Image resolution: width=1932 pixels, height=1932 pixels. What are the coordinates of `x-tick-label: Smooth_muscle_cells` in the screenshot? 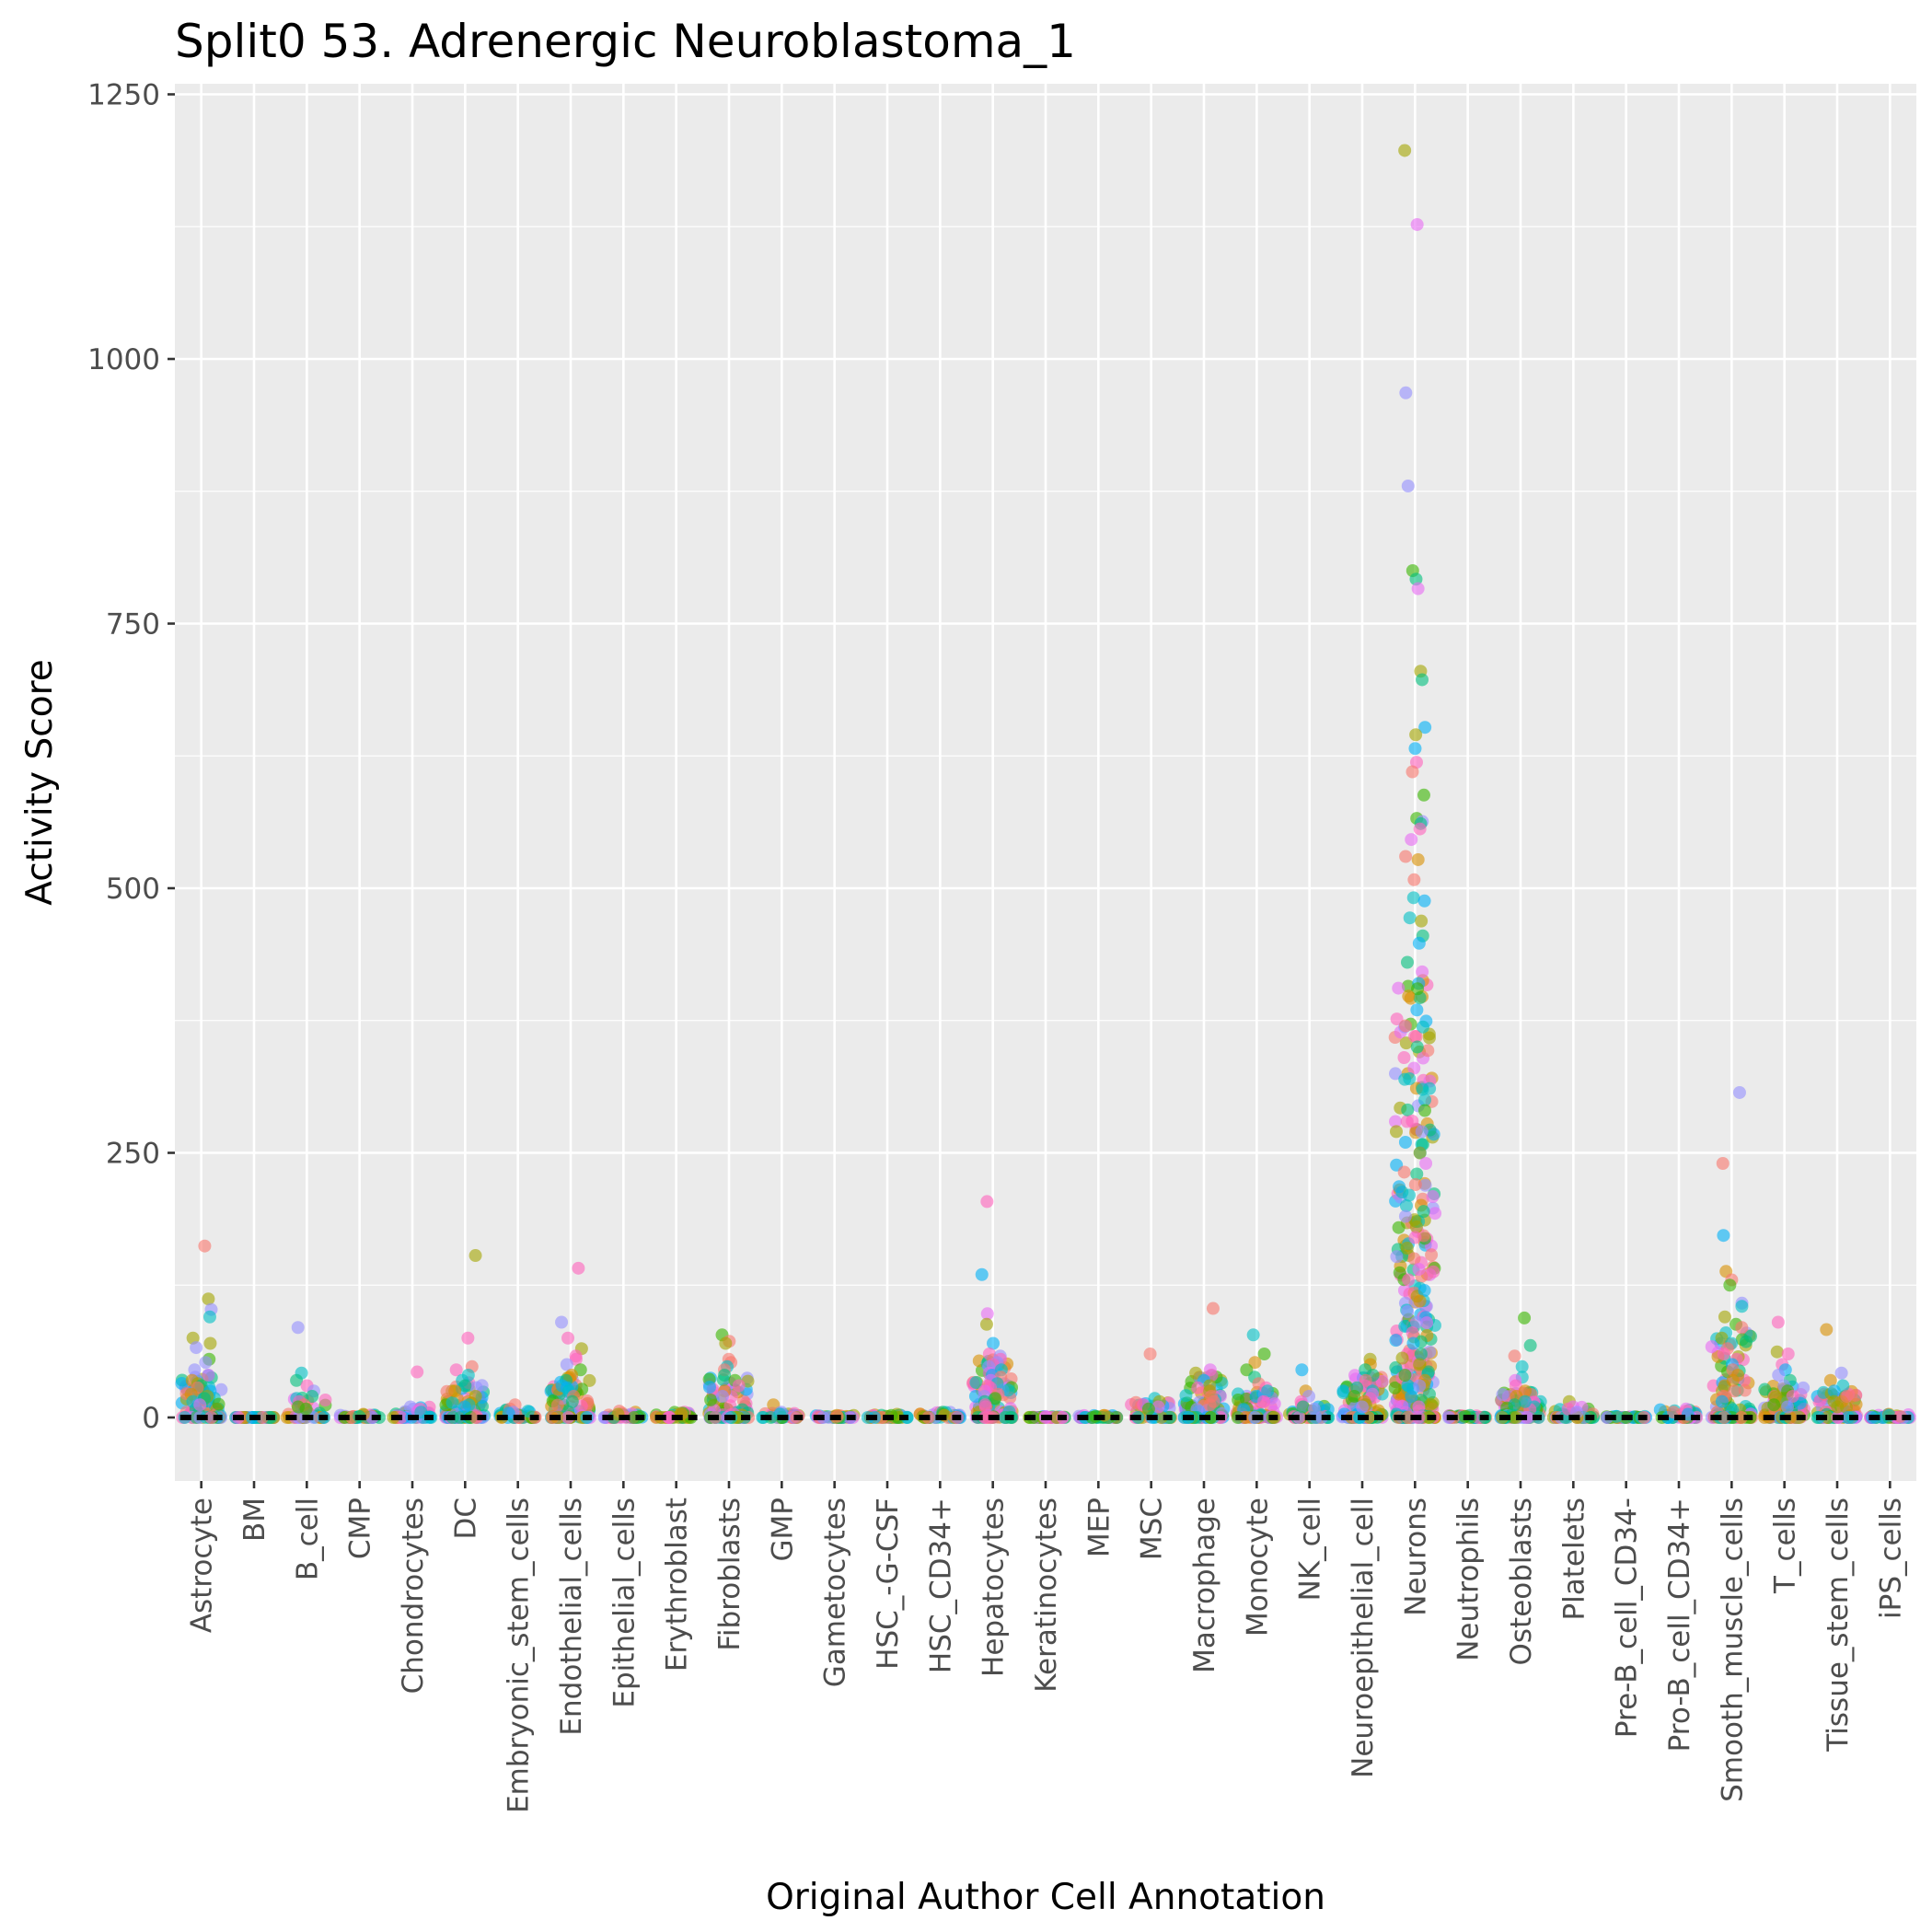 It's located at (1733, 1650).